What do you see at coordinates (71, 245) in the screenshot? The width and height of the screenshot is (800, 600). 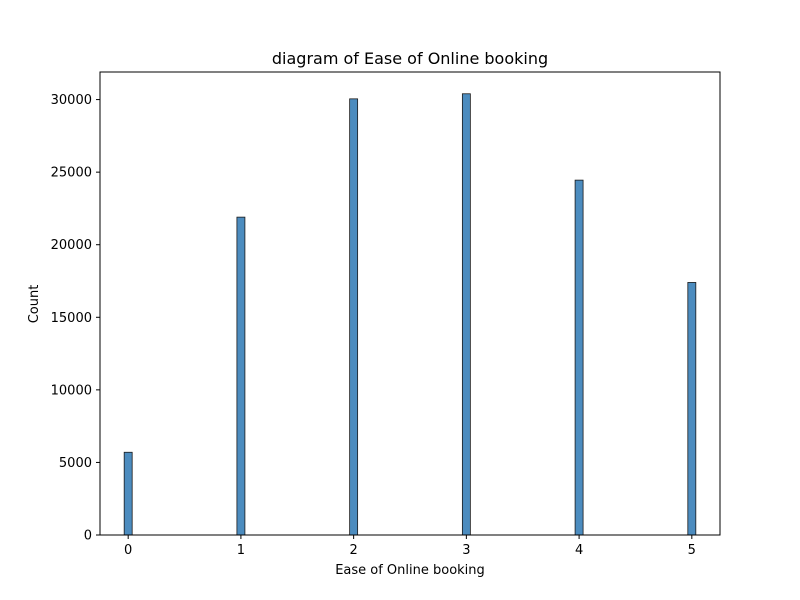 I see `y-tick-label: 20000` at bounding box center [71, 245].